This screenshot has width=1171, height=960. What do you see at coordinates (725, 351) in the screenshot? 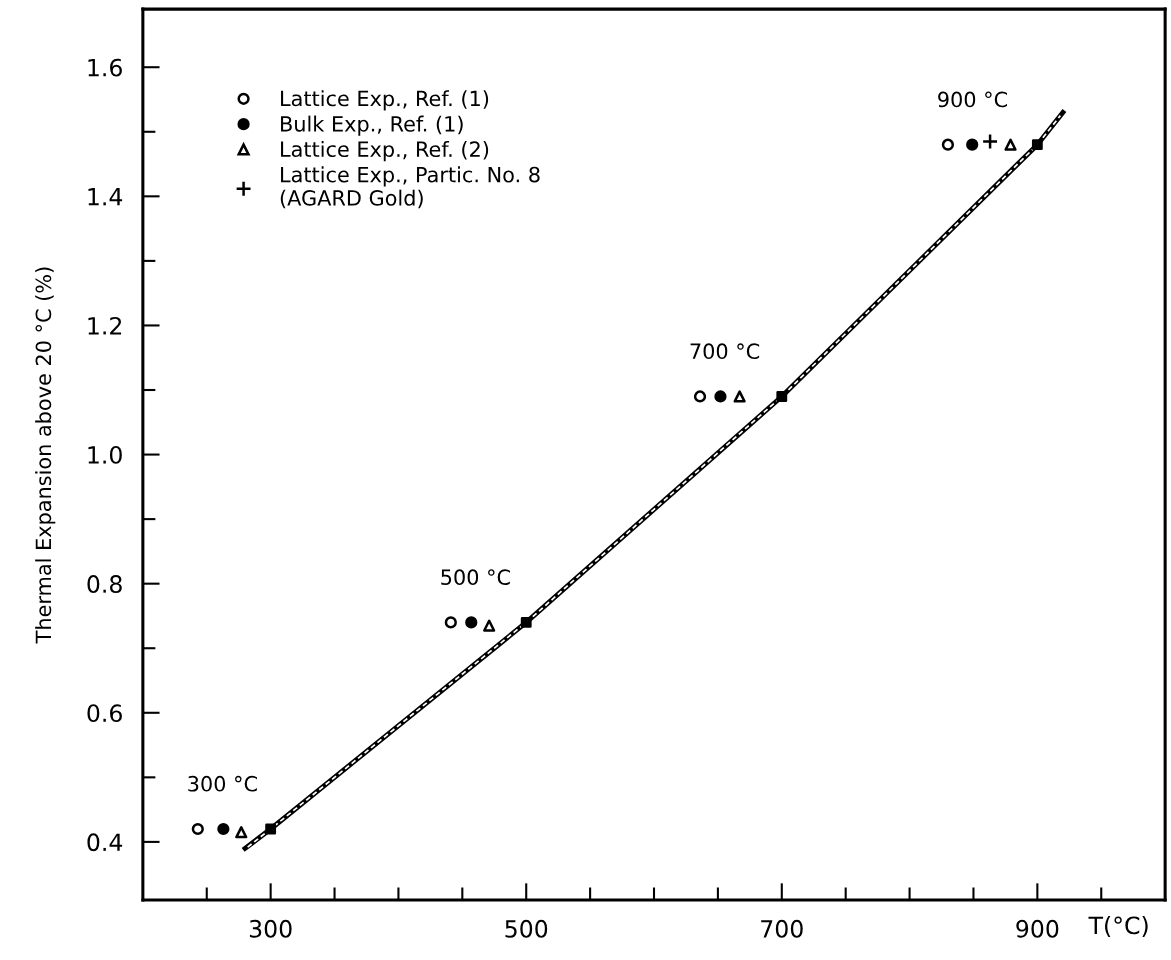
I see `annotation: 700 °C` at bounding box center [725, 351].